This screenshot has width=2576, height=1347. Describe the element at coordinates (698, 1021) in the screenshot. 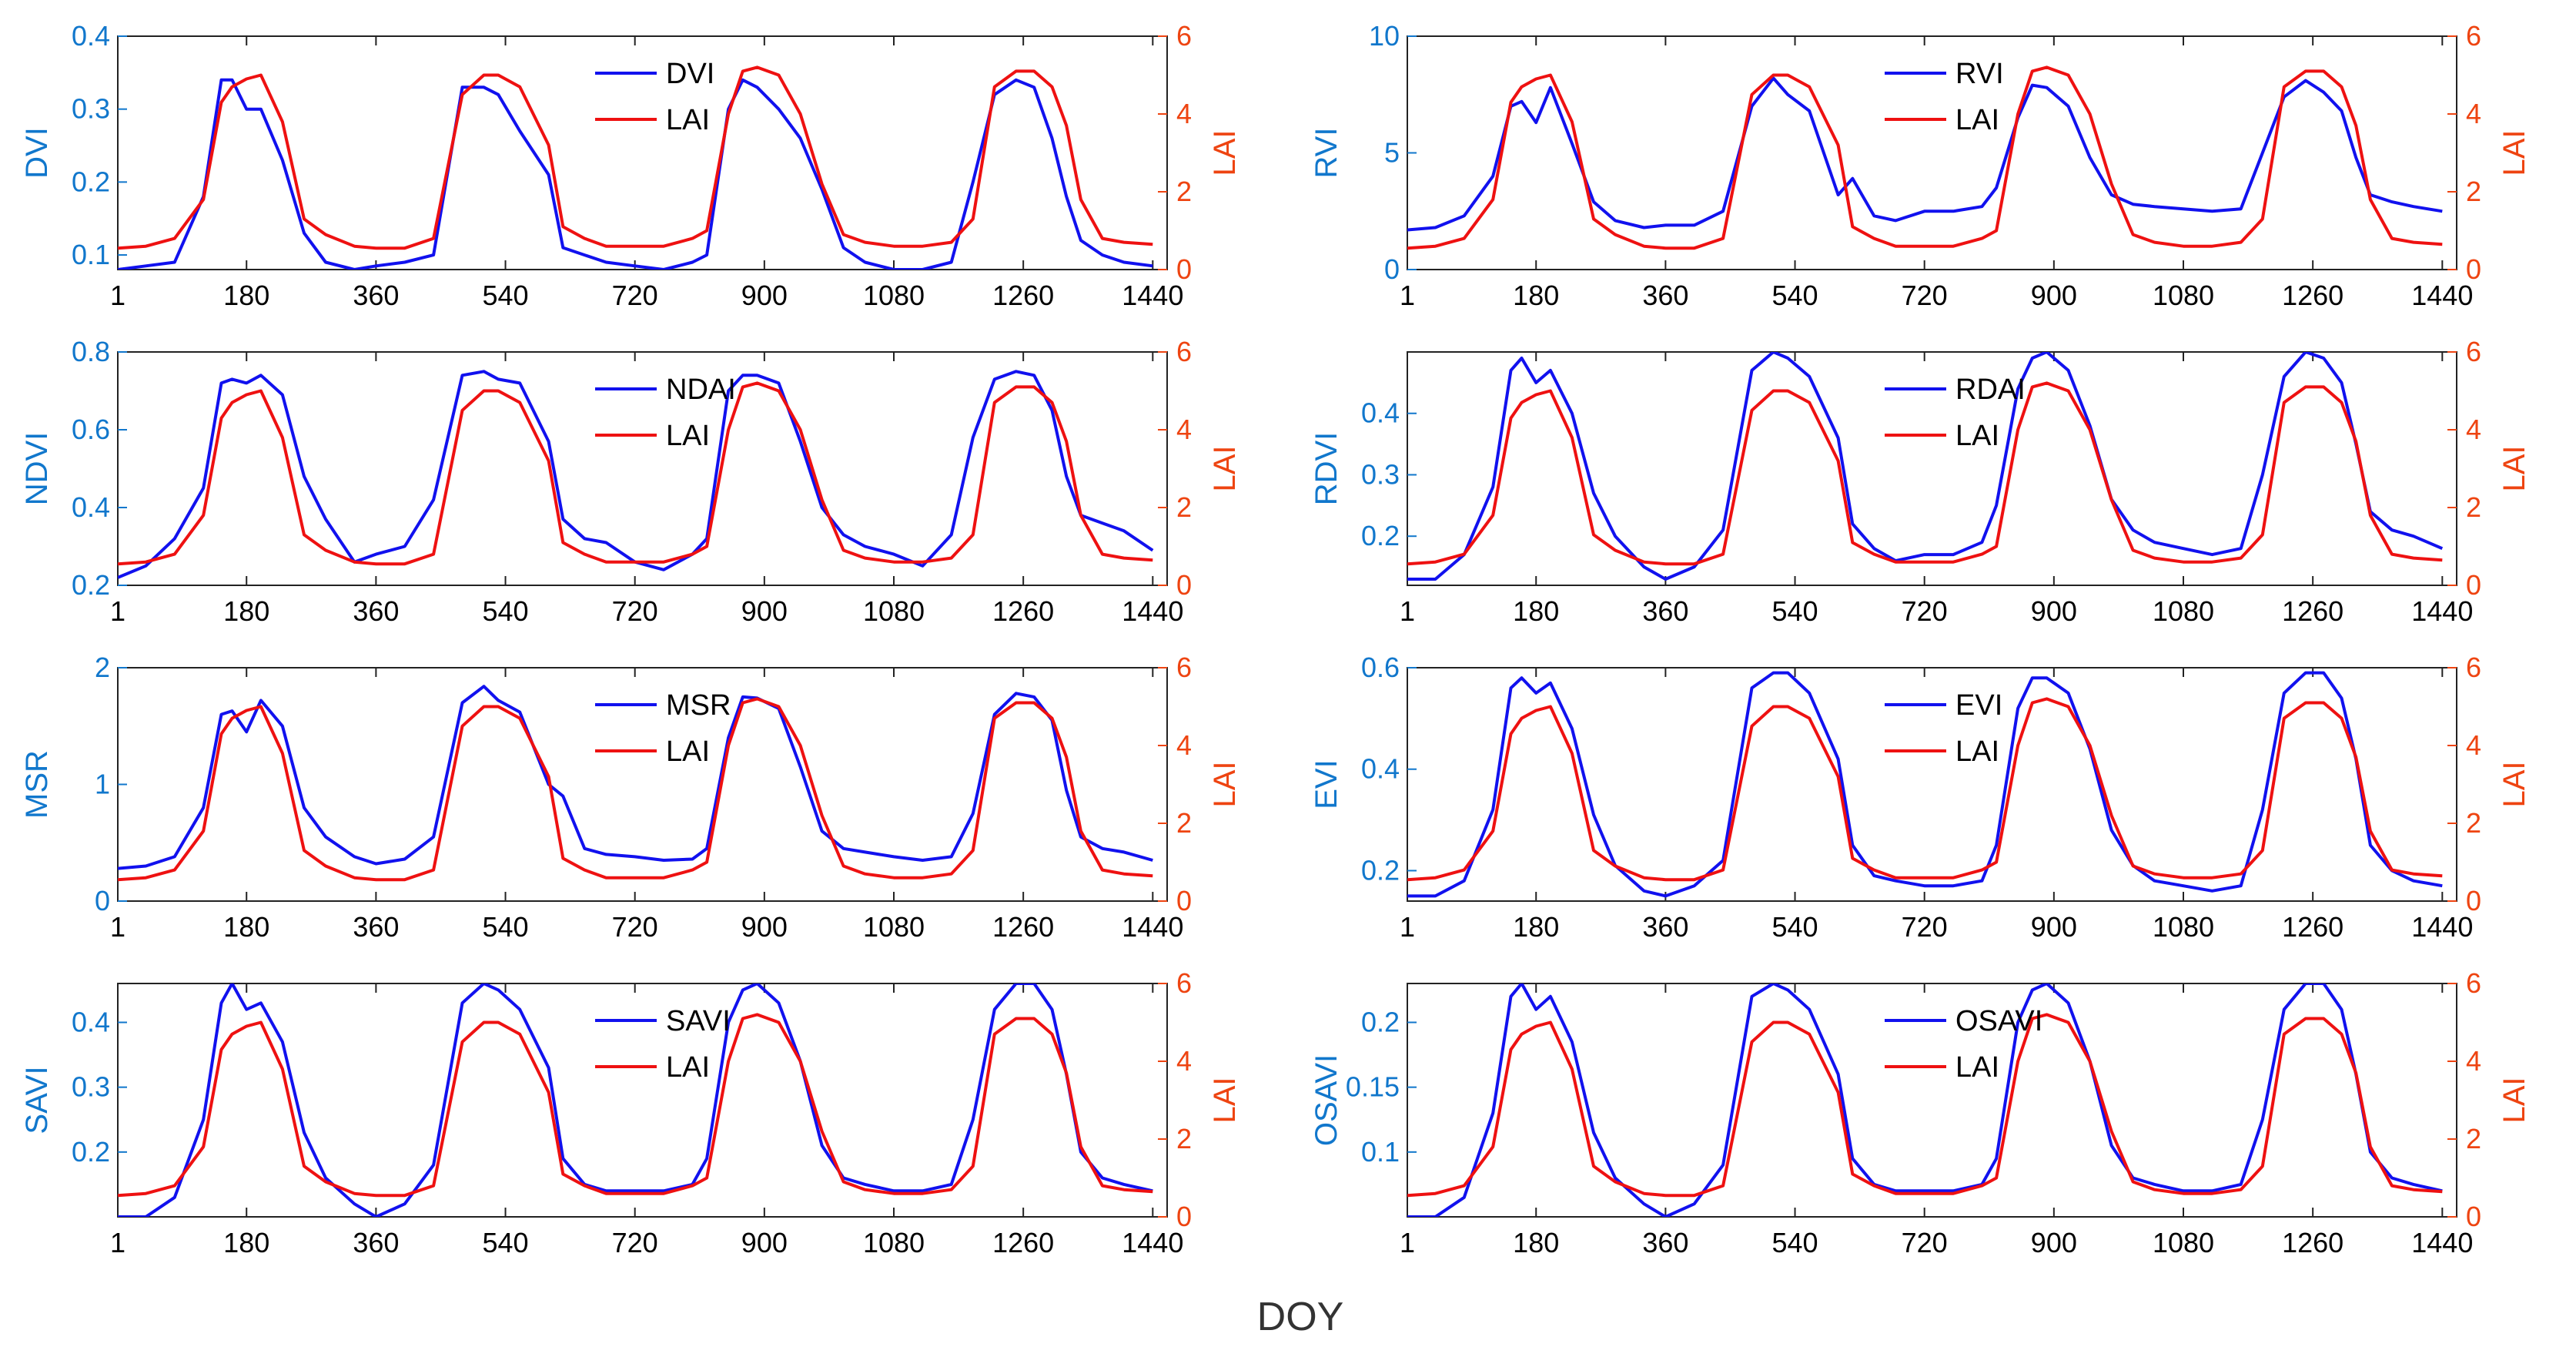

I see `legend-label-index: SAVI` at that location.